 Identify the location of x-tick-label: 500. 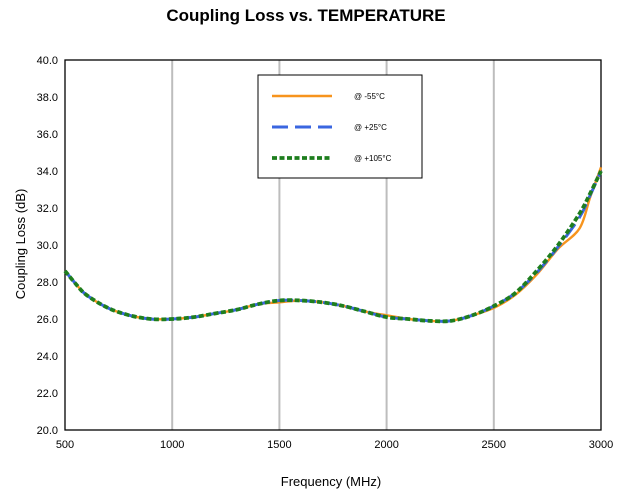
(65, 445).